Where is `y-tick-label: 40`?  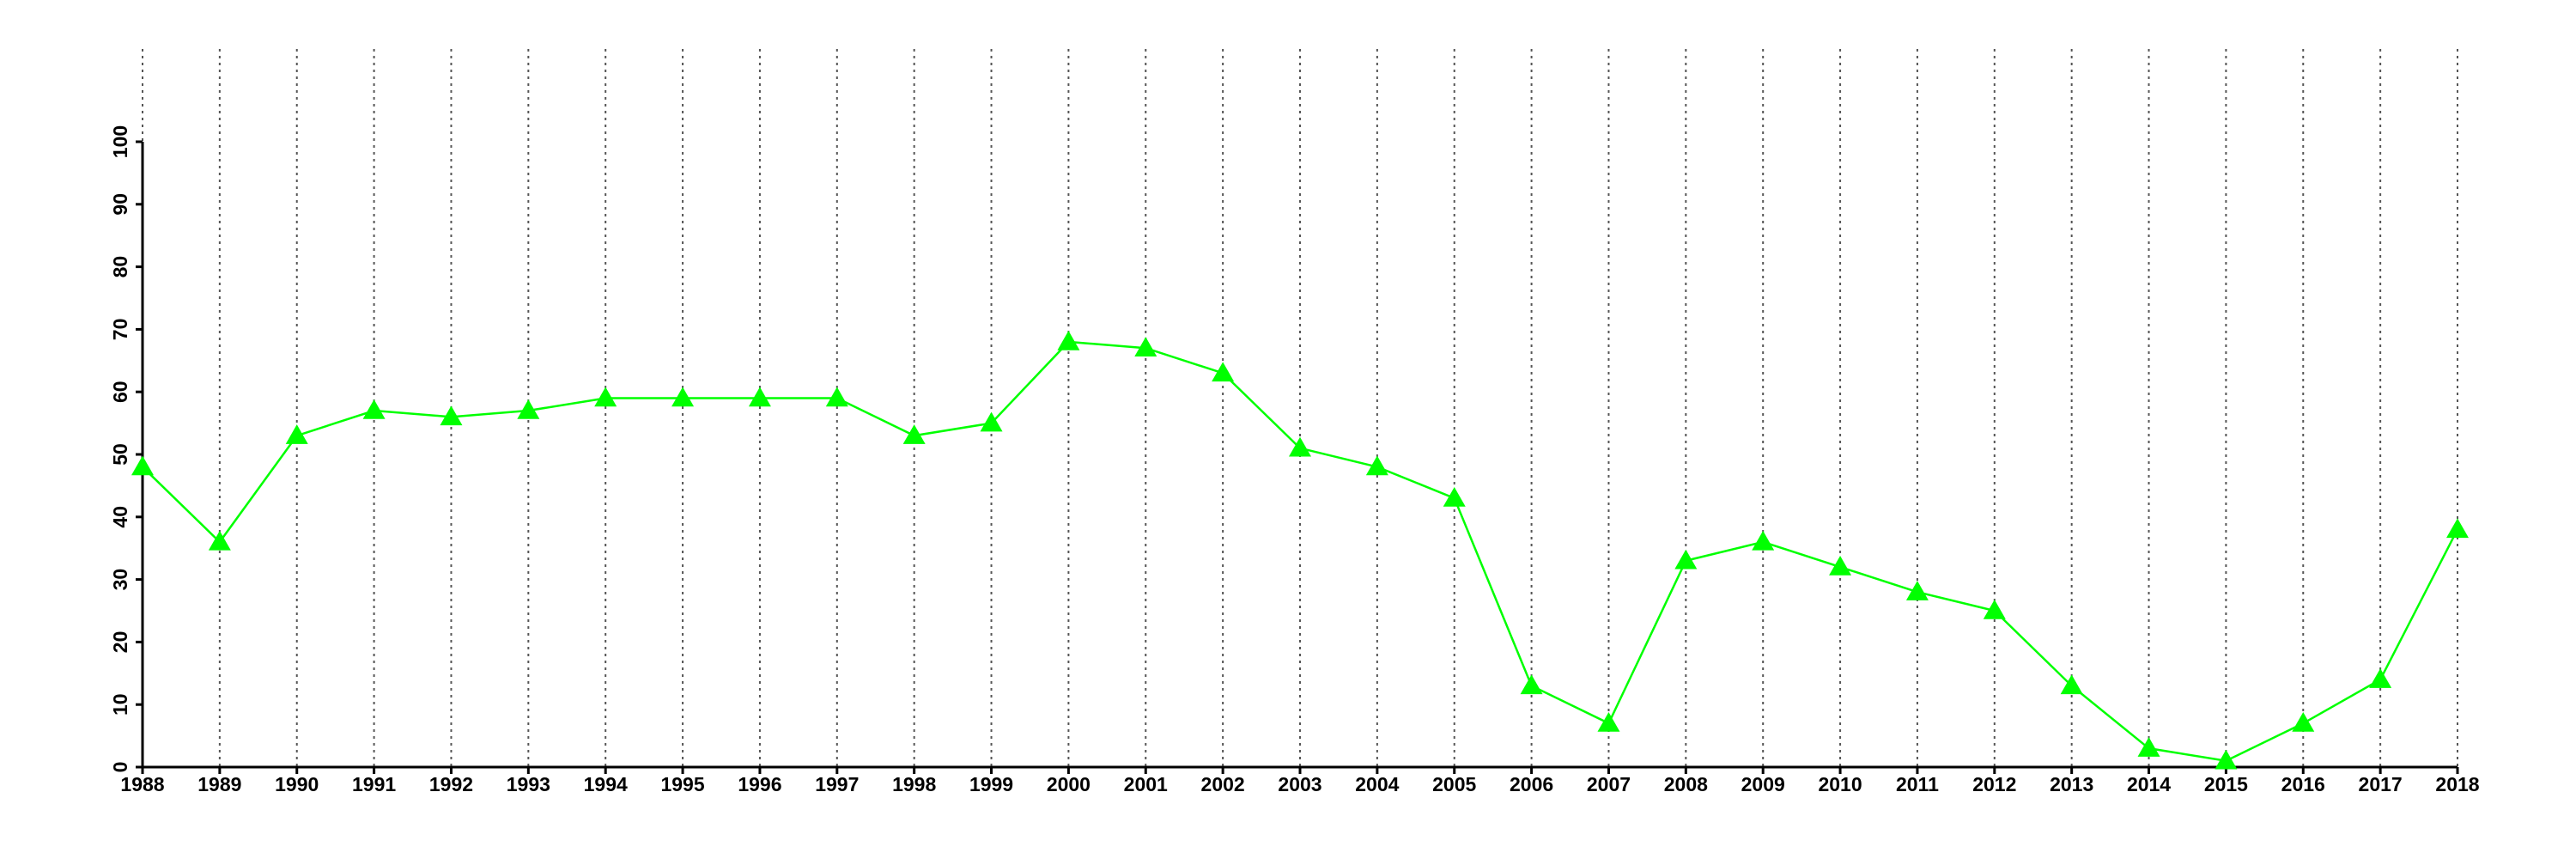
y-tick-label: 40 is located at coordinates (120, 517).